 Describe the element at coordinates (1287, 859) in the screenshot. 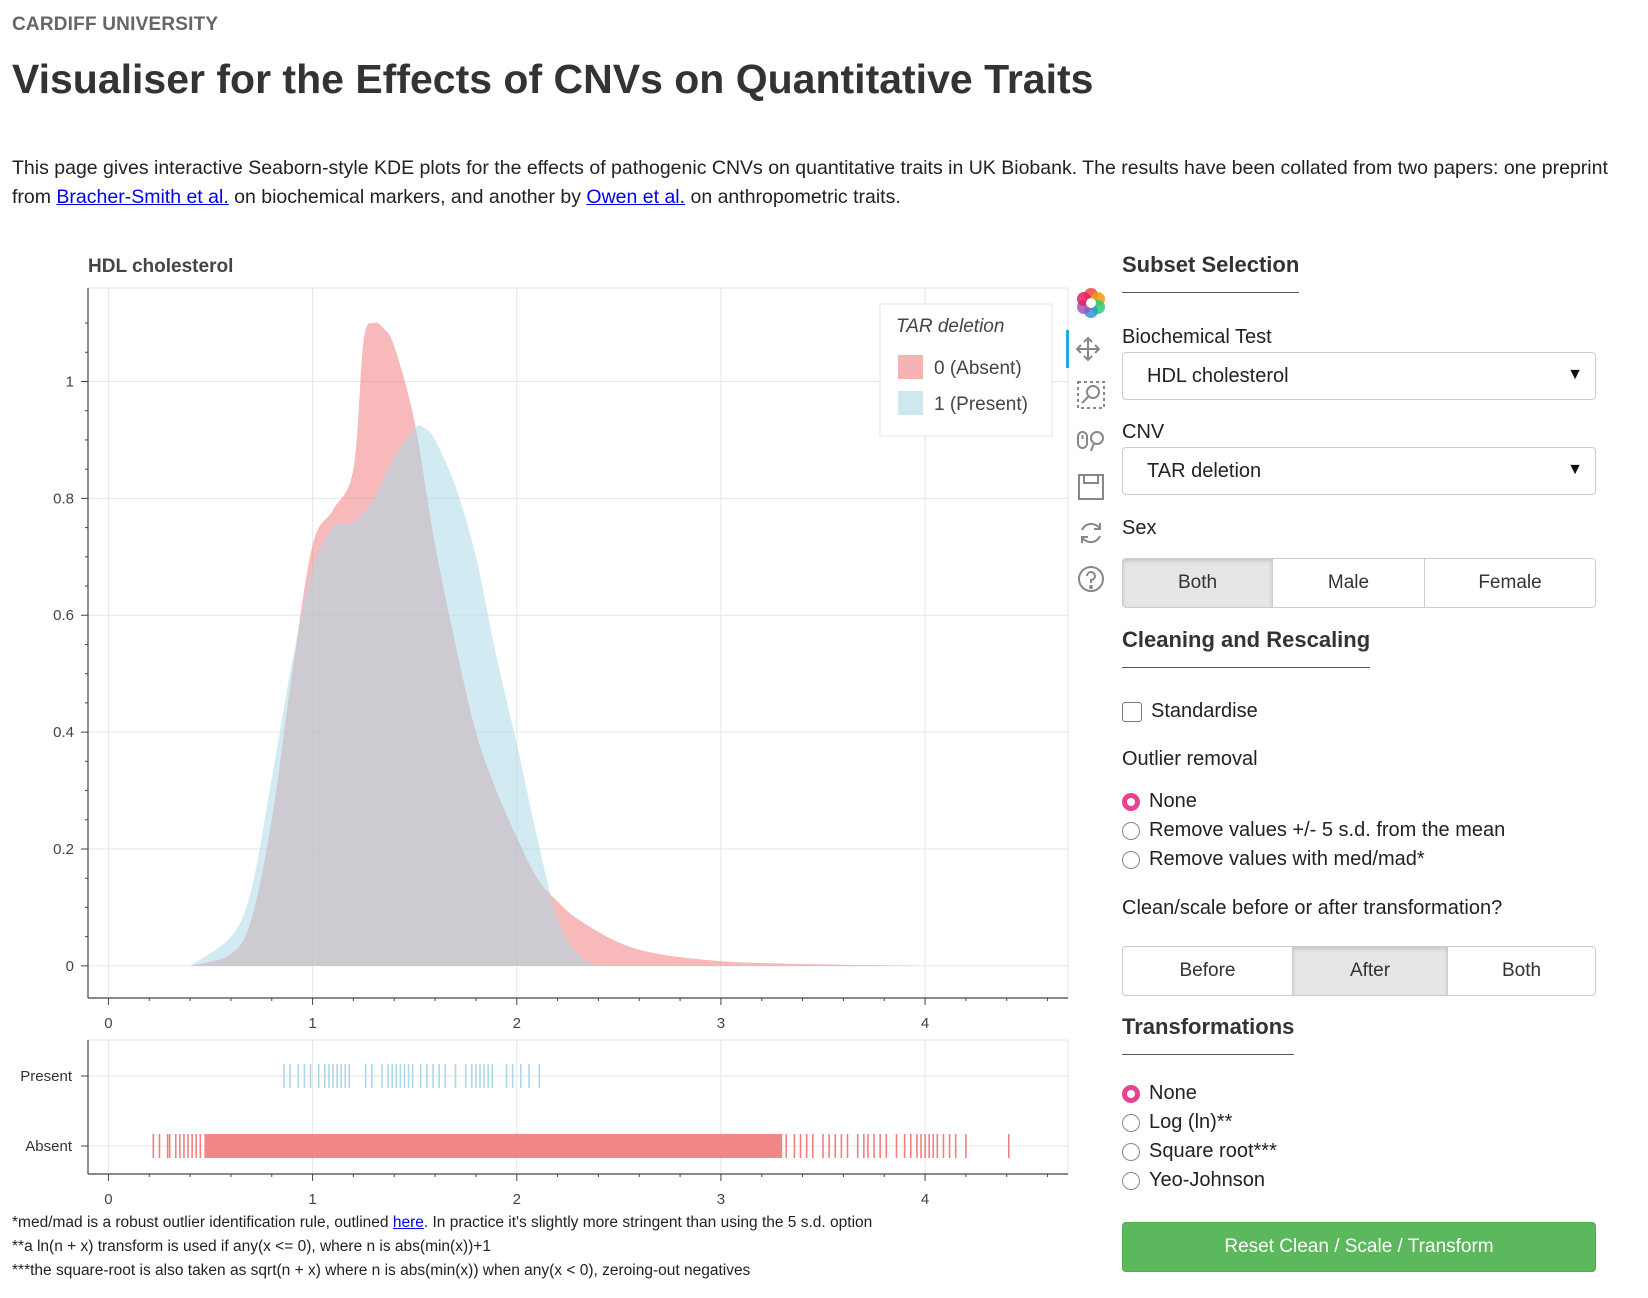

I see `outlier-option-label: Remove values with med/mad*` at that location.